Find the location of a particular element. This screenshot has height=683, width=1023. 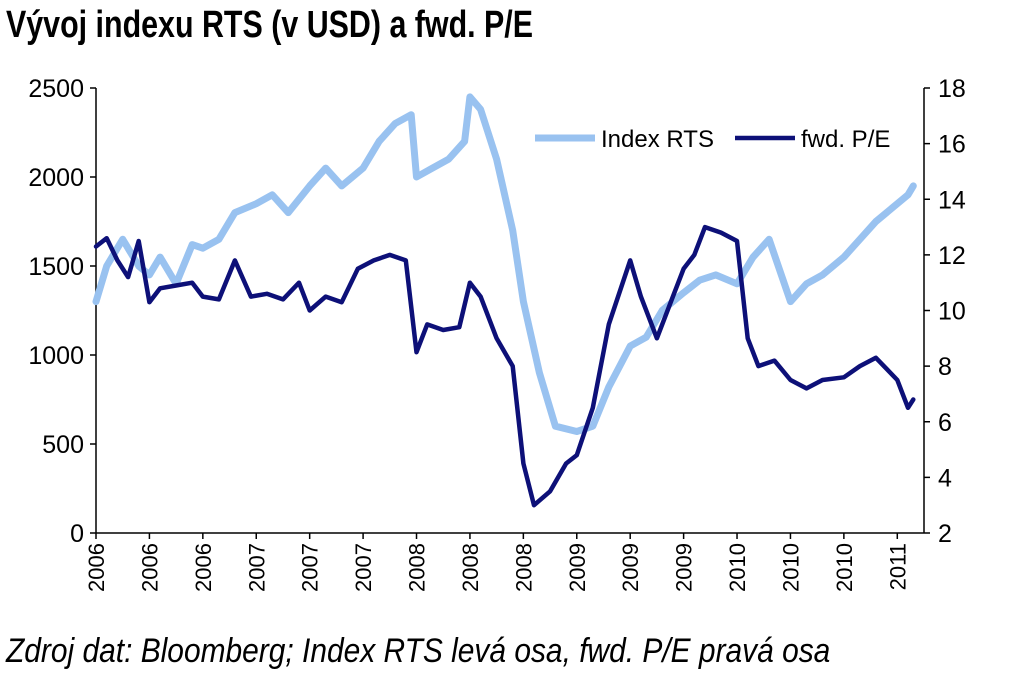

y-right-tick-label: 12 is located at coordinates (952, 256).